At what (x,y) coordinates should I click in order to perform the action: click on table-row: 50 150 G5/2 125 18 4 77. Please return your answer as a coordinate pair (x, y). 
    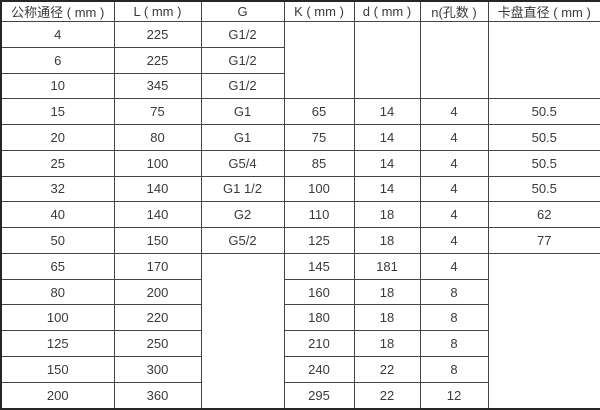
    Looking at the image, I should click on (300, 240).